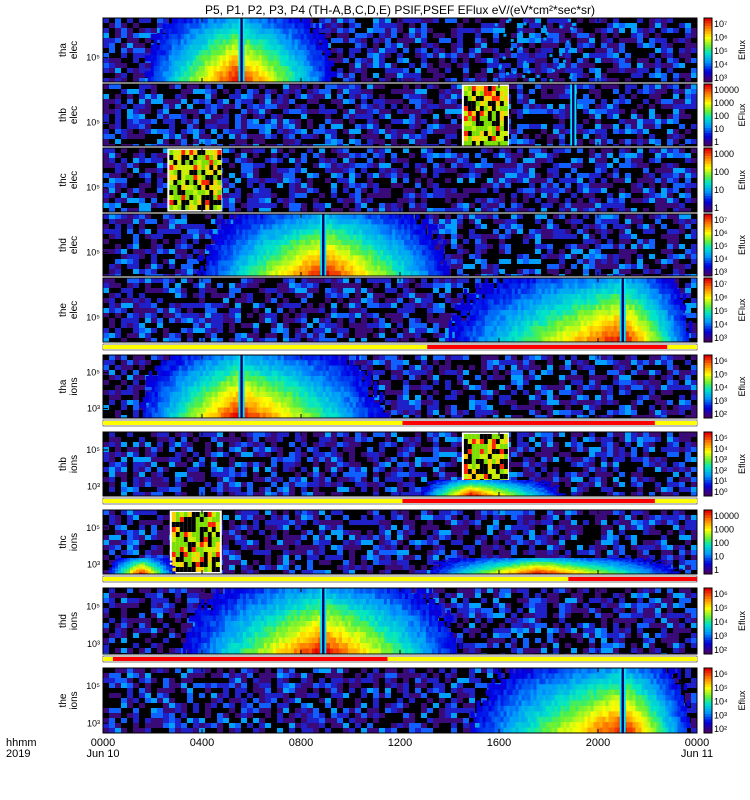 Image resolution: width=750 pixels, height=800 pixels. Describe the element at coordinates (726, 516) in the screenshot. I see `colorbar-tick-label: 10000` at that location.